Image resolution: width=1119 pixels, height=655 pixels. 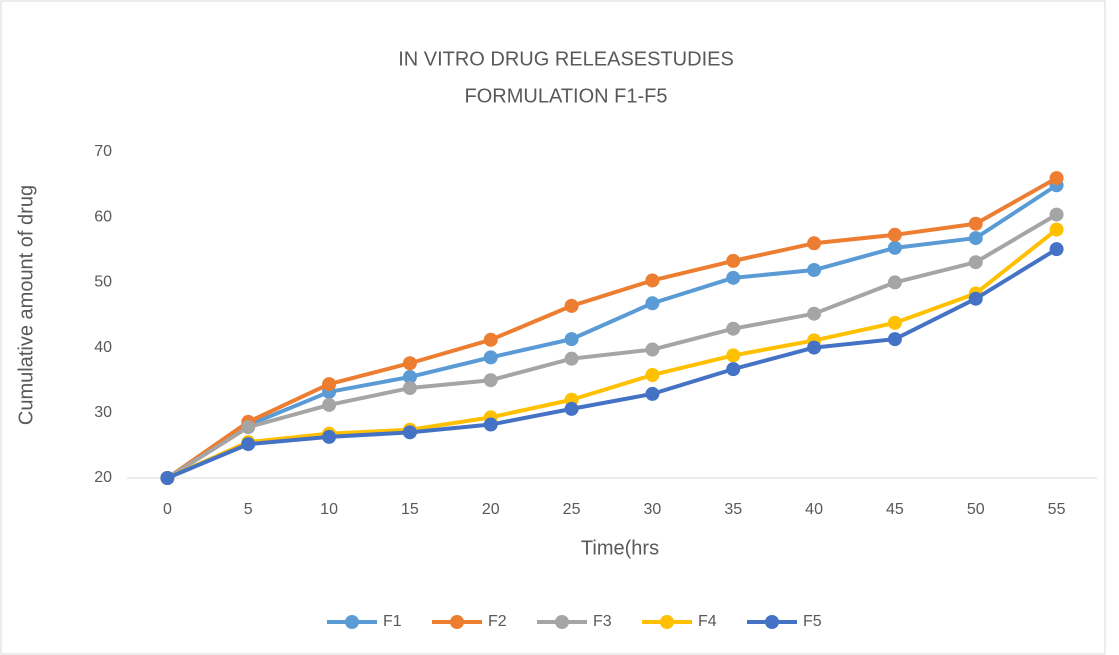 What do you see at coordinates (103, 282) in the screenshot?
I see `y-tick-label: 50` at bounding box center [103, 282].